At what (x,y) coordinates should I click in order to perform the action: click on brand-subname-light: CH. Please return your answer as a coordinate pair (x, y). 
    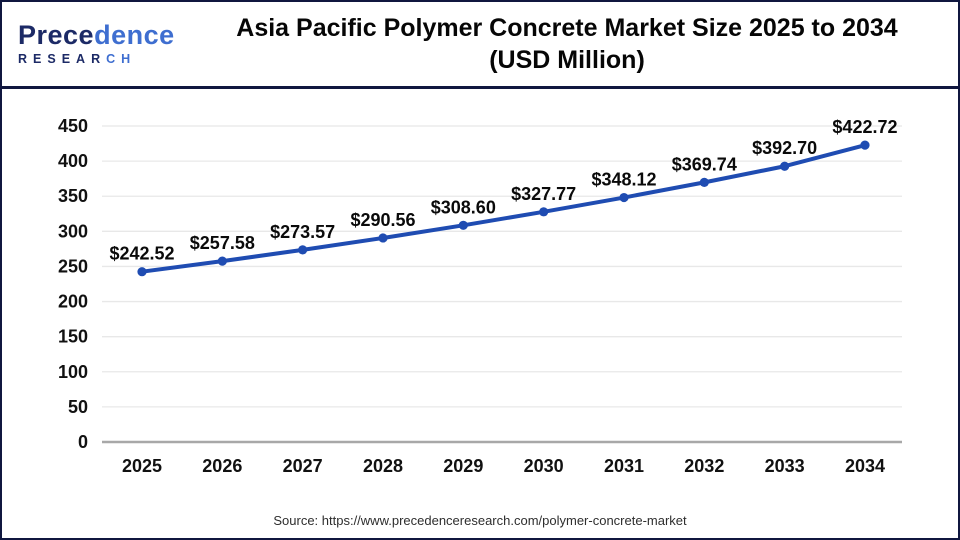
    Looking at the image, I should click on (121, 59).